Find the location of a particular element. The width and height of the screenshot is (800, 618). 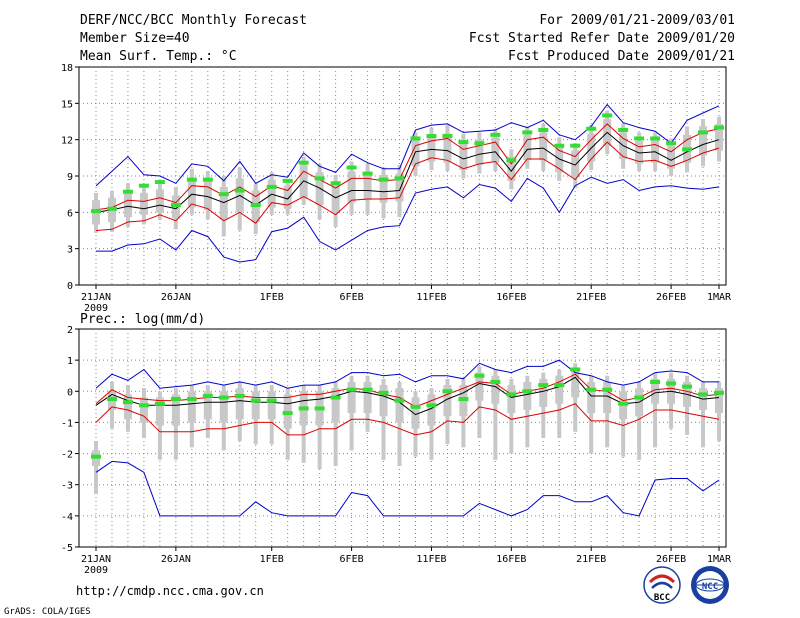

source-url: http://cmdp.ncc.cma.gov.cn is located at coordinates (170, 591).